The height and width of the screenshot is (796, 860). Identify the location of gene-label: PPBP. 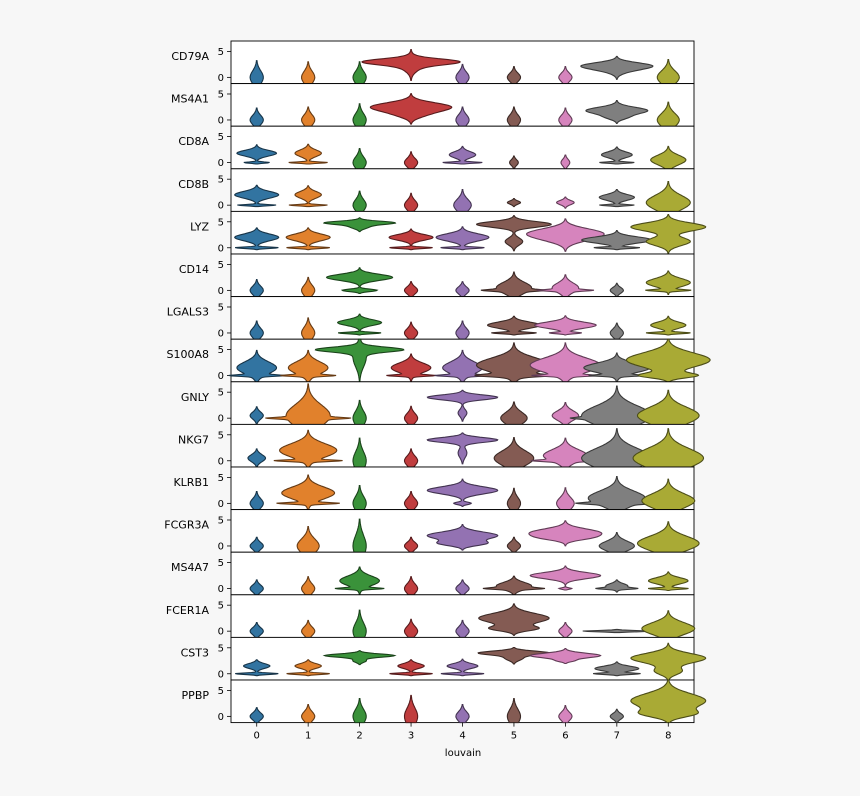
(196, 695).